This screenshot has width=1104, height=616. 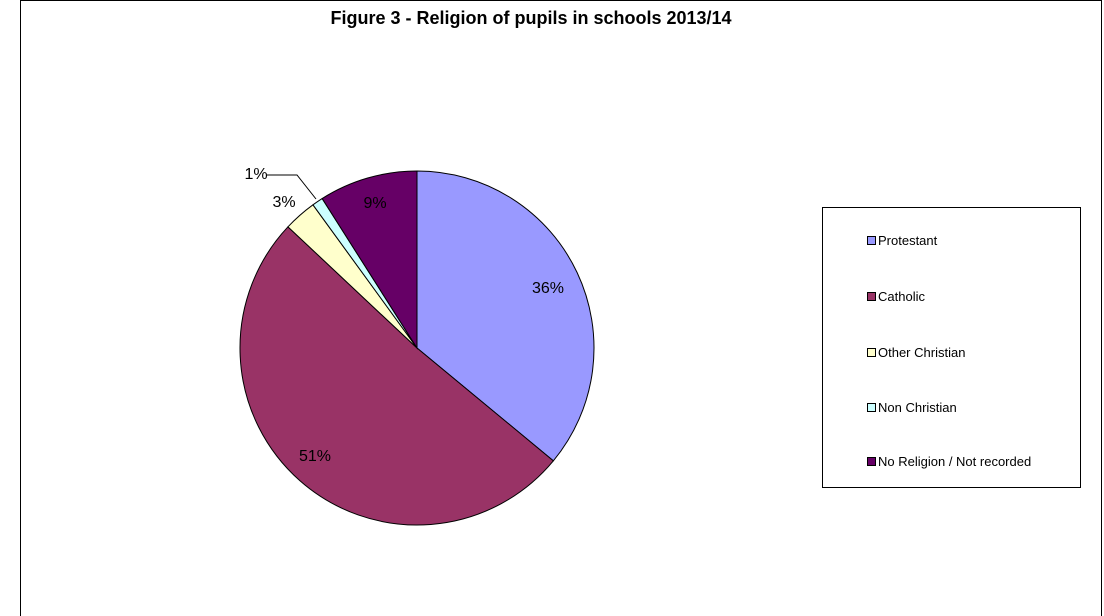 I want to click on legend-swatch-protestant, so click(x=871, y=240).